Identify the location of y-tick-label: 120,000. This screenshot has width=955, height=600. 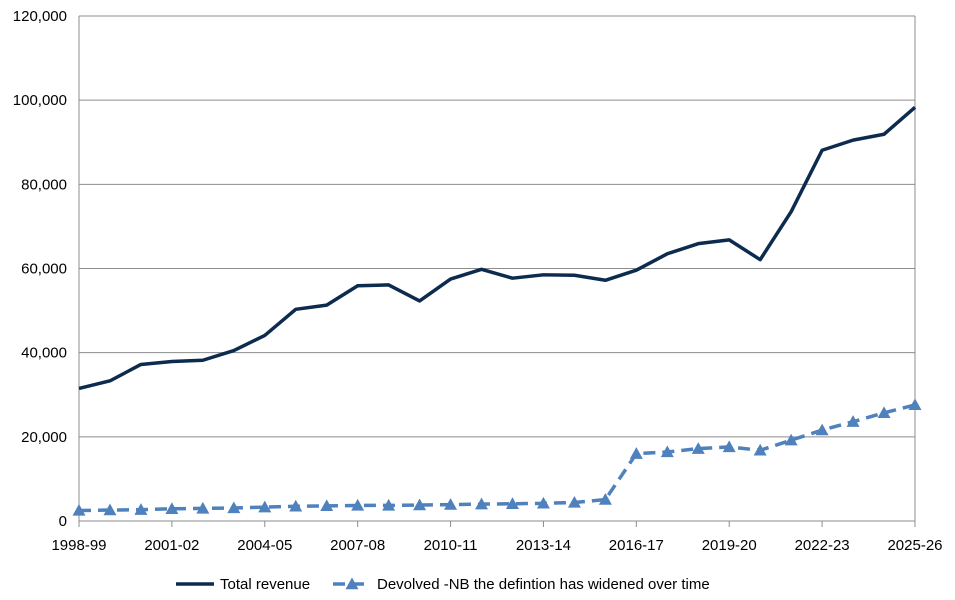
(40, 16).